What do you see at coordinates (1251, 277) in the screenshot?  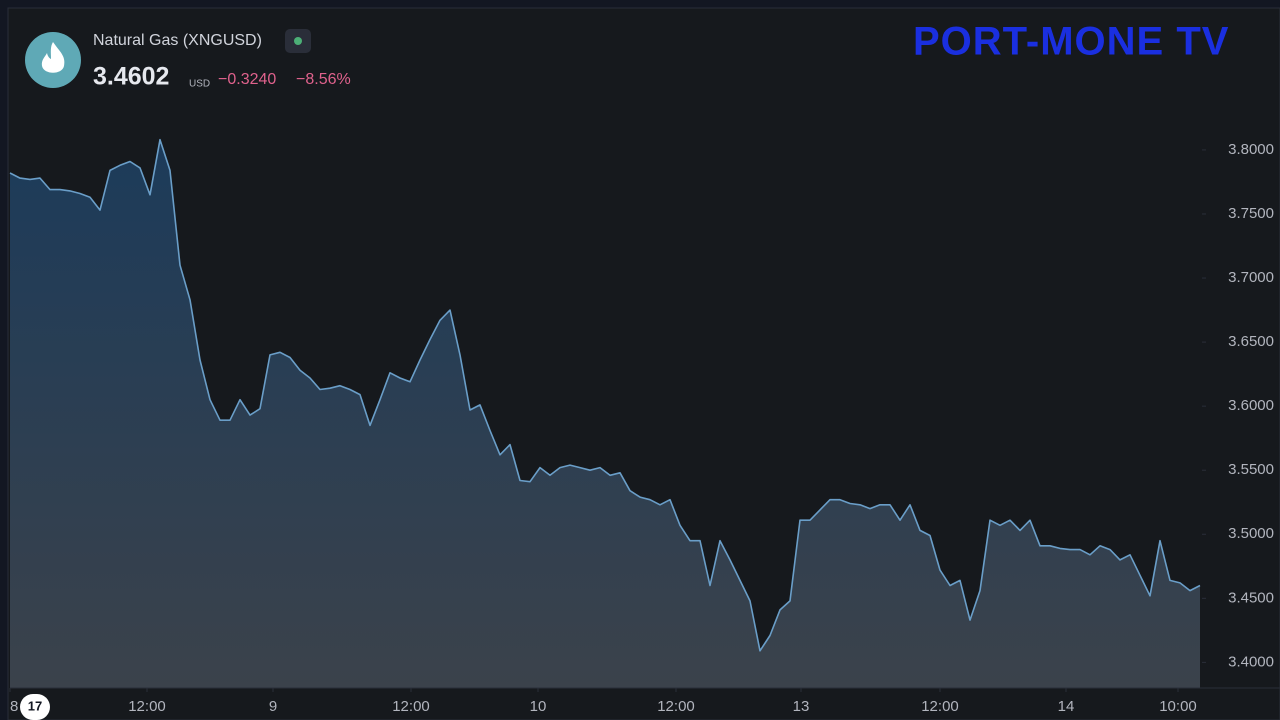 I see `y-tick-label: 3.7000` at bounding box center [1251, 277].